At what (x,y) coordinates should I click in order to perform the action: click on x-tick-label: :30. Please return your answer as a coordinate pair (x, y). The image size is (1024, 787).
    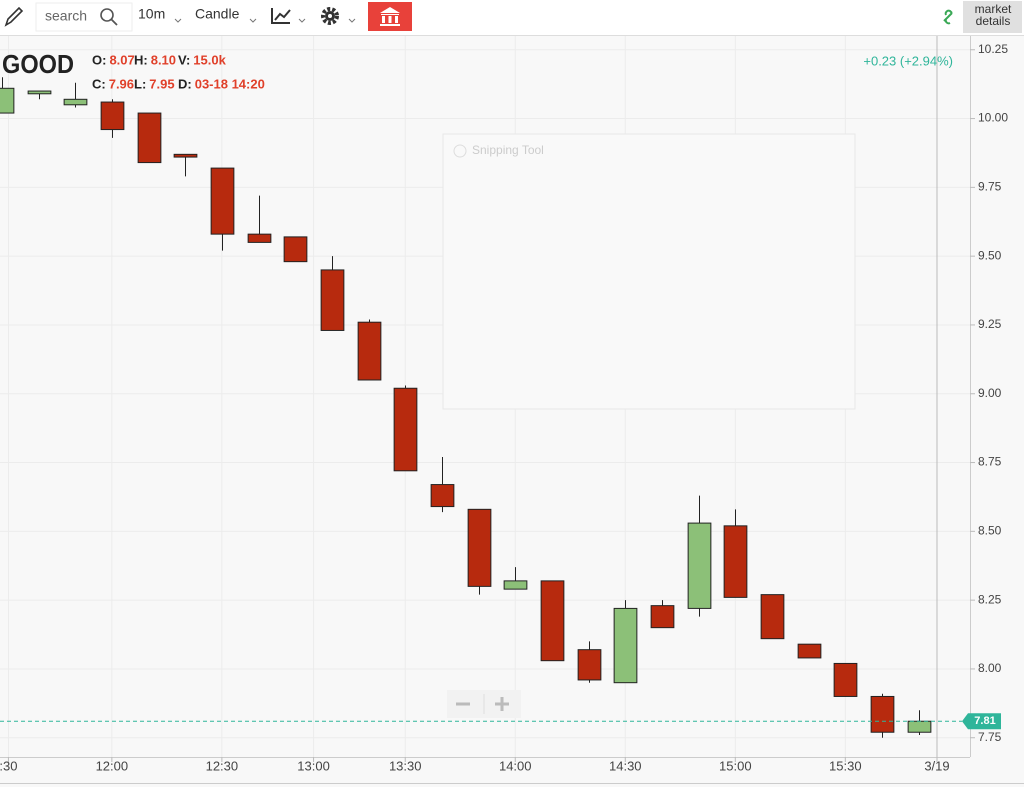
    Looking at the image, I should click on (8, 765).